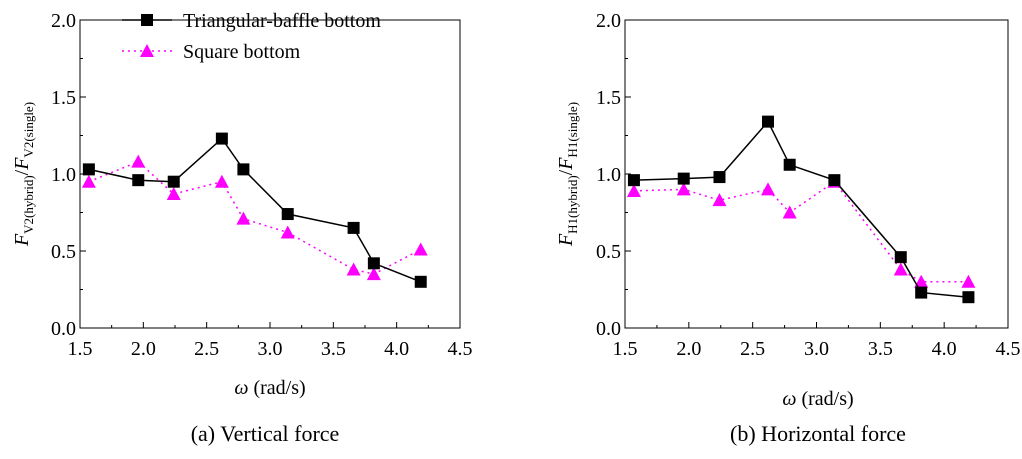 This screenshot has height=459, width=1022. I want to click on y-axis-label: FV2(hybrid)/FV2(single), so click(23, 174).